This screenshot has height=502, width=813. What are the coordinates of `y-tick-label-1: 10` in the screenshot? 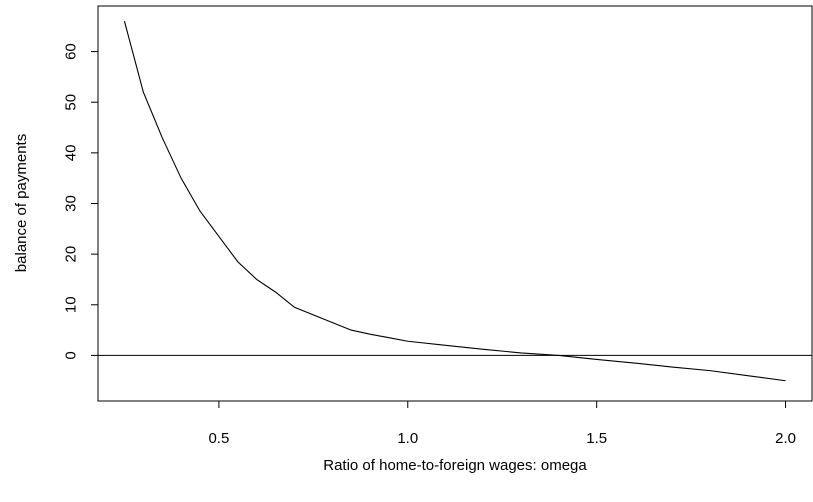 It's located at (71, 304).